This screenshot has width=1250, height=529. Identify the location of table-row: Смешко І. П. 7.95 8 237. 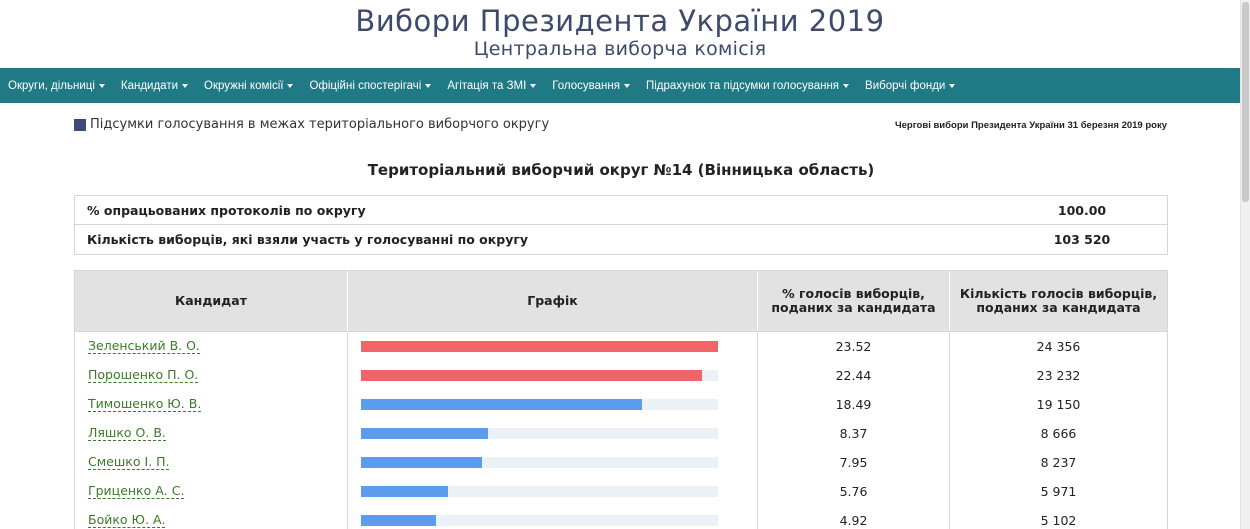
(621, 462).